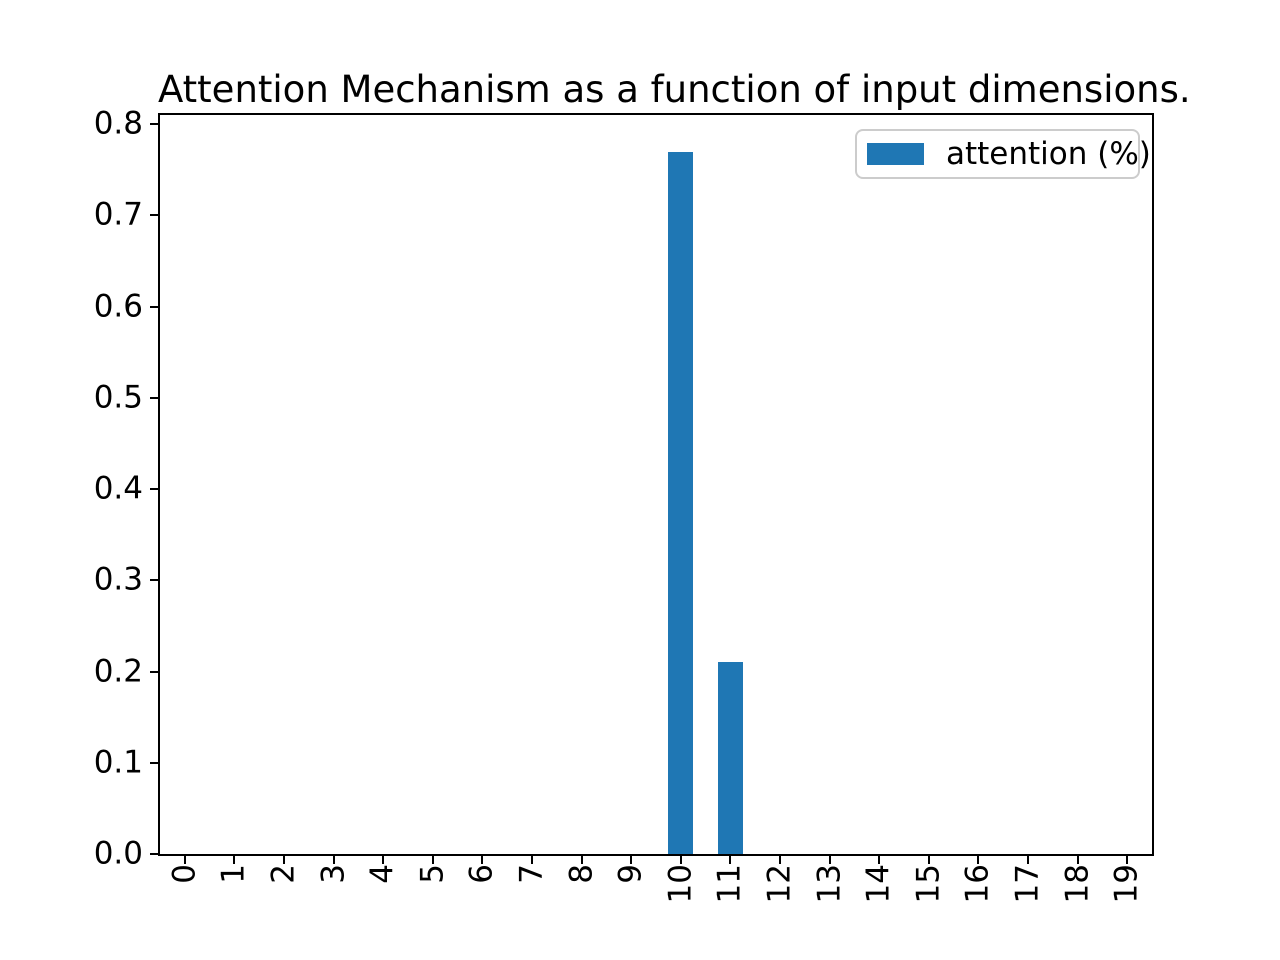 This screenshot has width=1280, height=960. What do you see at coordinates (233, 874) in the screenshot?
I see `x-tick-label: 1` at bounding box center [233, 874].